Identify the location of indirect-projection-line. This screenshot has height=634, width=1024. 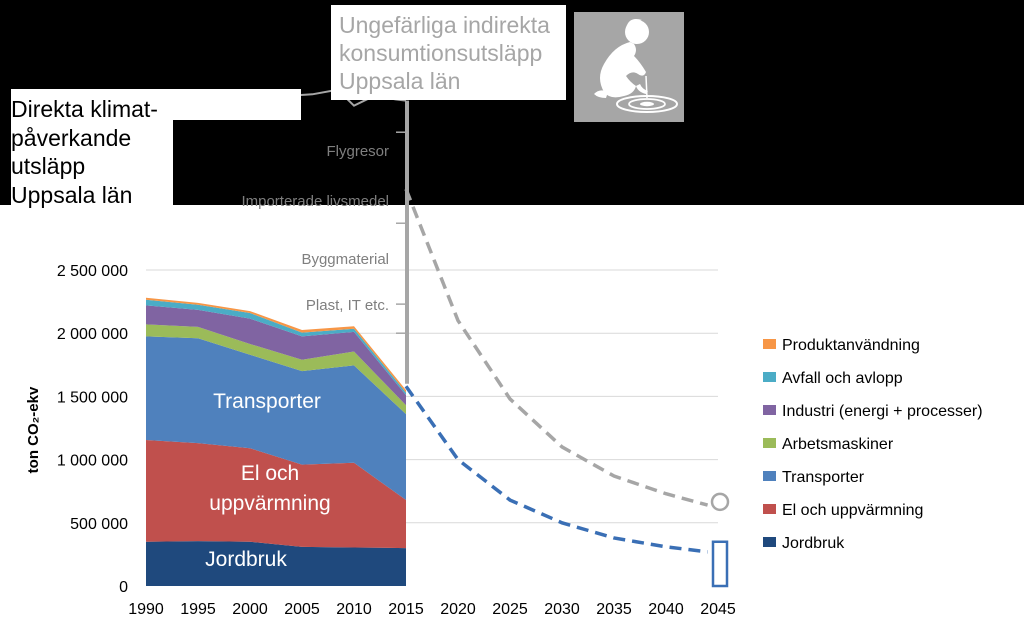
(556, 347).